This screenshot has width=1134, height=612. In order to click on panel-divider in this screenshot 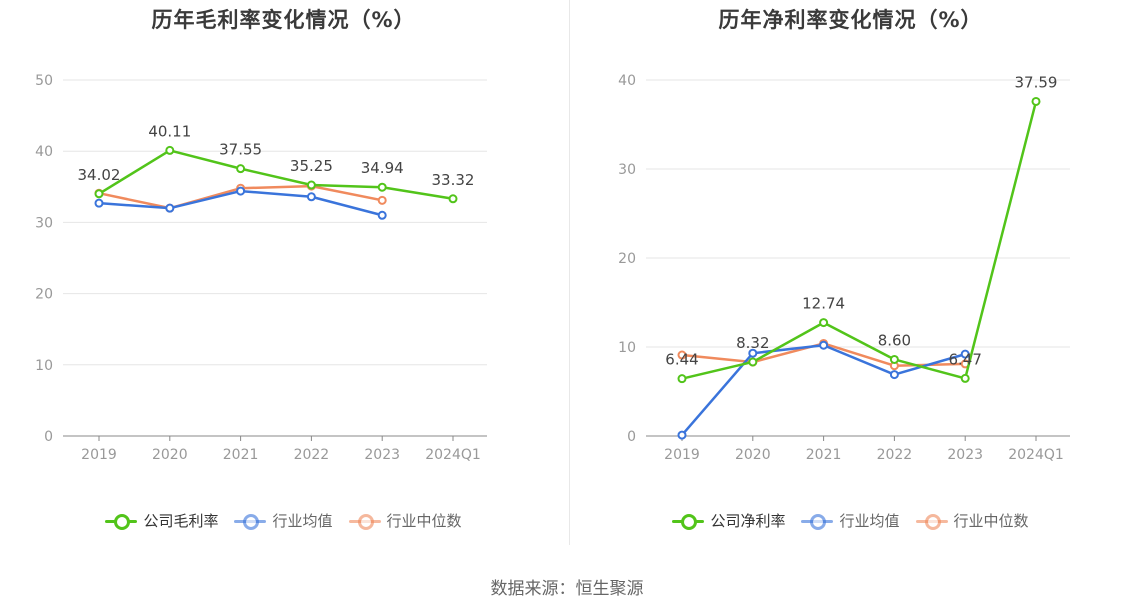, I will do `click(569, 272)`.